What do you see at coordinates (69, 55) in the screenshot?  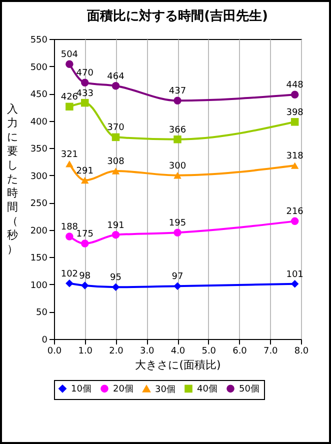 I see `data-label: 504` at bounding box center [69, 55].